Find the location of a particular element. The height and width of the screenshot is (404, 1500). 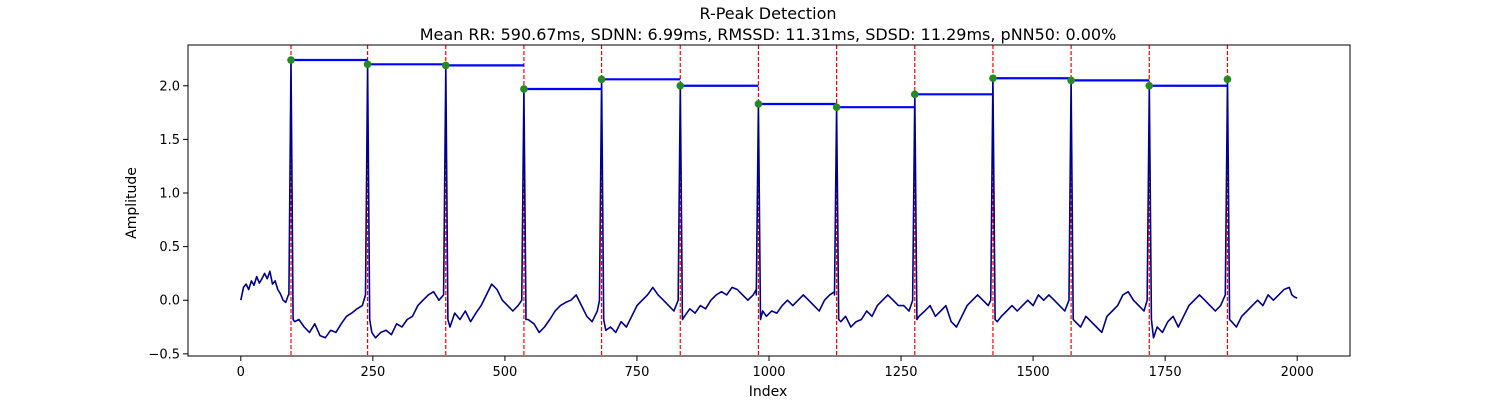

x-tick-label: 750 is located at coordinates (637, 372).